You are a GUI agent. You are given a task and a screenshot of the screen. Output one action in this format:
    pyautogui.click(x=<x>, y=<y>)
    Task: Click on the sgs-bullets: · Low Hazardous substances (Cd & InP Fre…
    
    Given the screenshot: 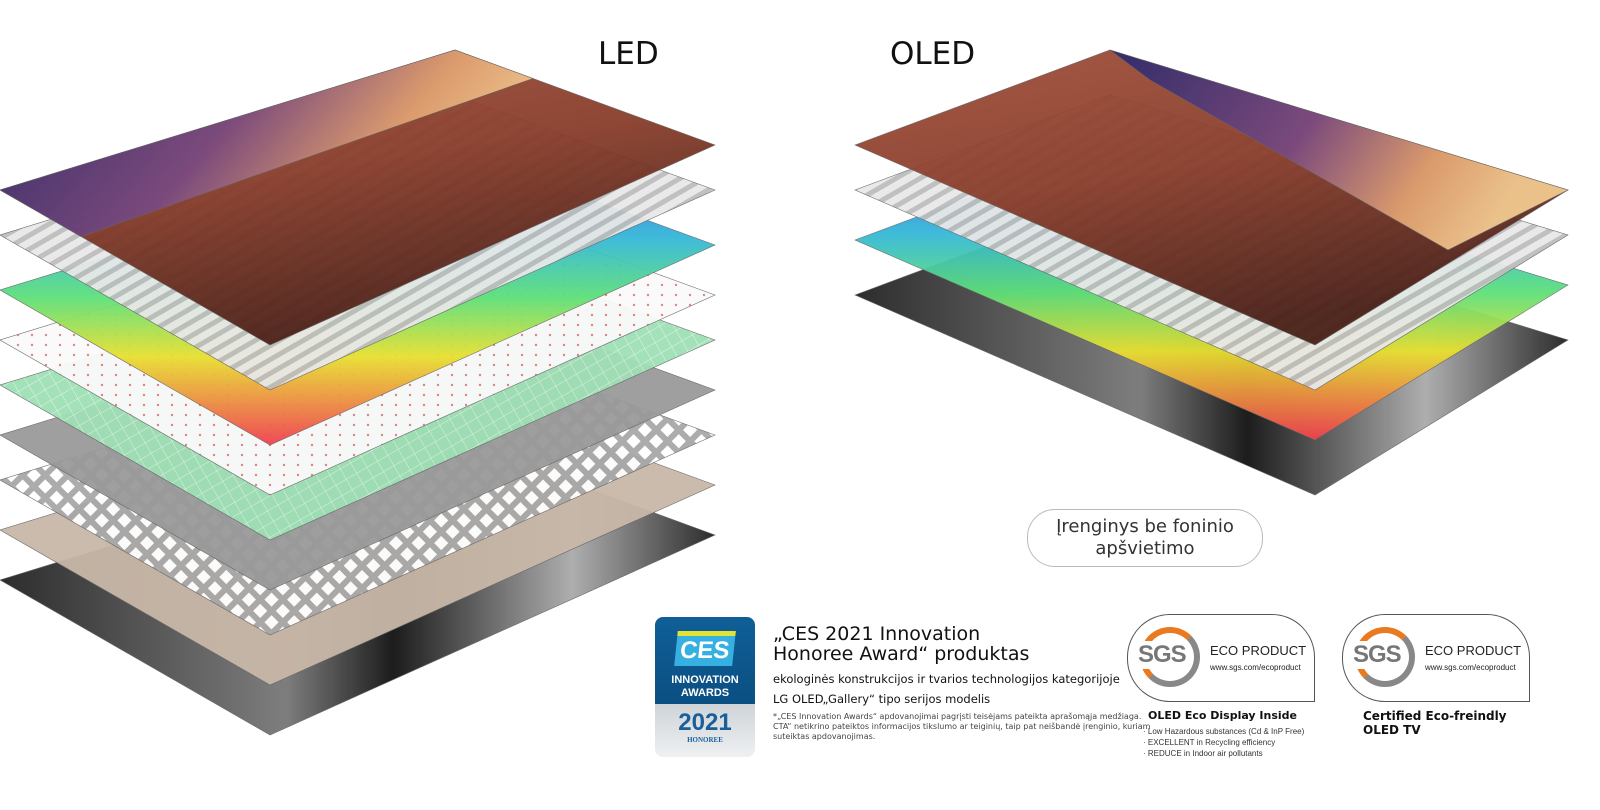 What is the action you would take?
    pyautogui.click(x=1223, y=742)
    